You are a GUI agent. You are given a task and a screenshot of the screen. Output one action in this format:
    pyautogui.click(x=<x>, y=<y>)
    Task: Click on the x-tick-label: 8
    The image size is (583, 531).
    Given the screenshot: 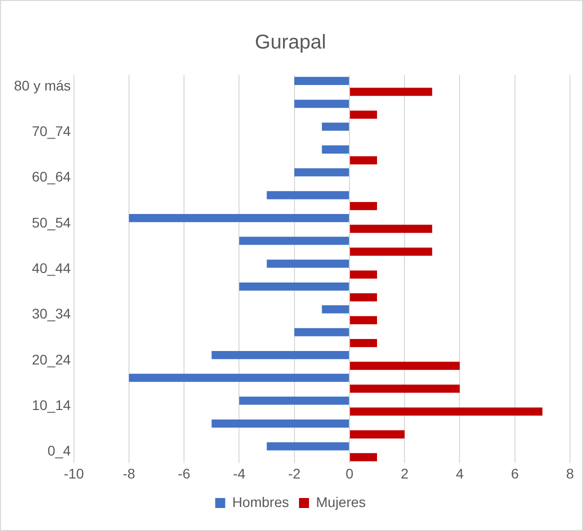 What is the action you would take?
    pyautogui.click(x=570, y=473)
    